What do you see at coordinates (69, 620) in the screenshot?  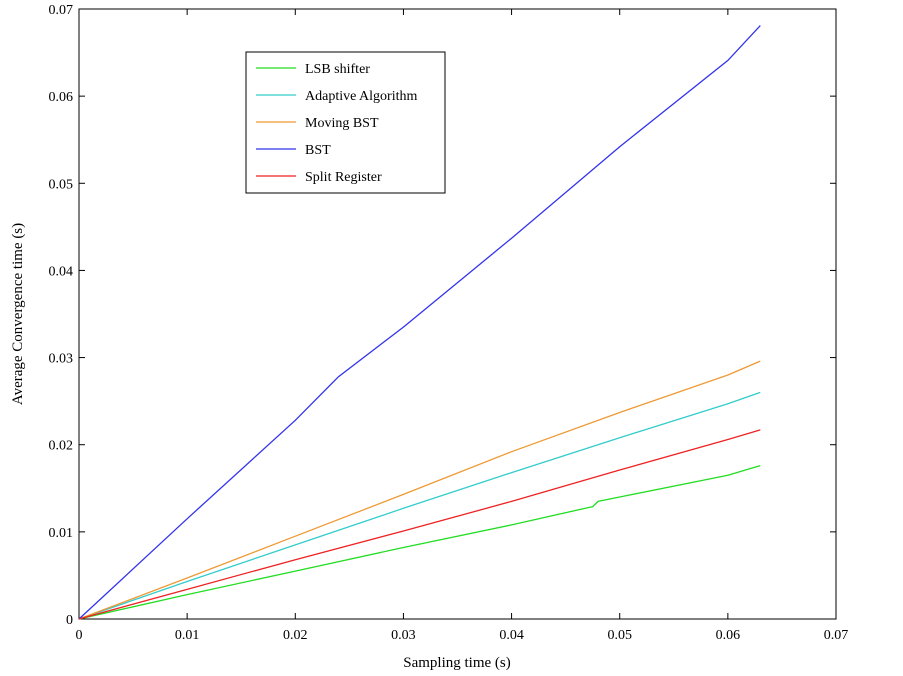 I see `y-tick-label: 0` at bounding box center [69, 620].